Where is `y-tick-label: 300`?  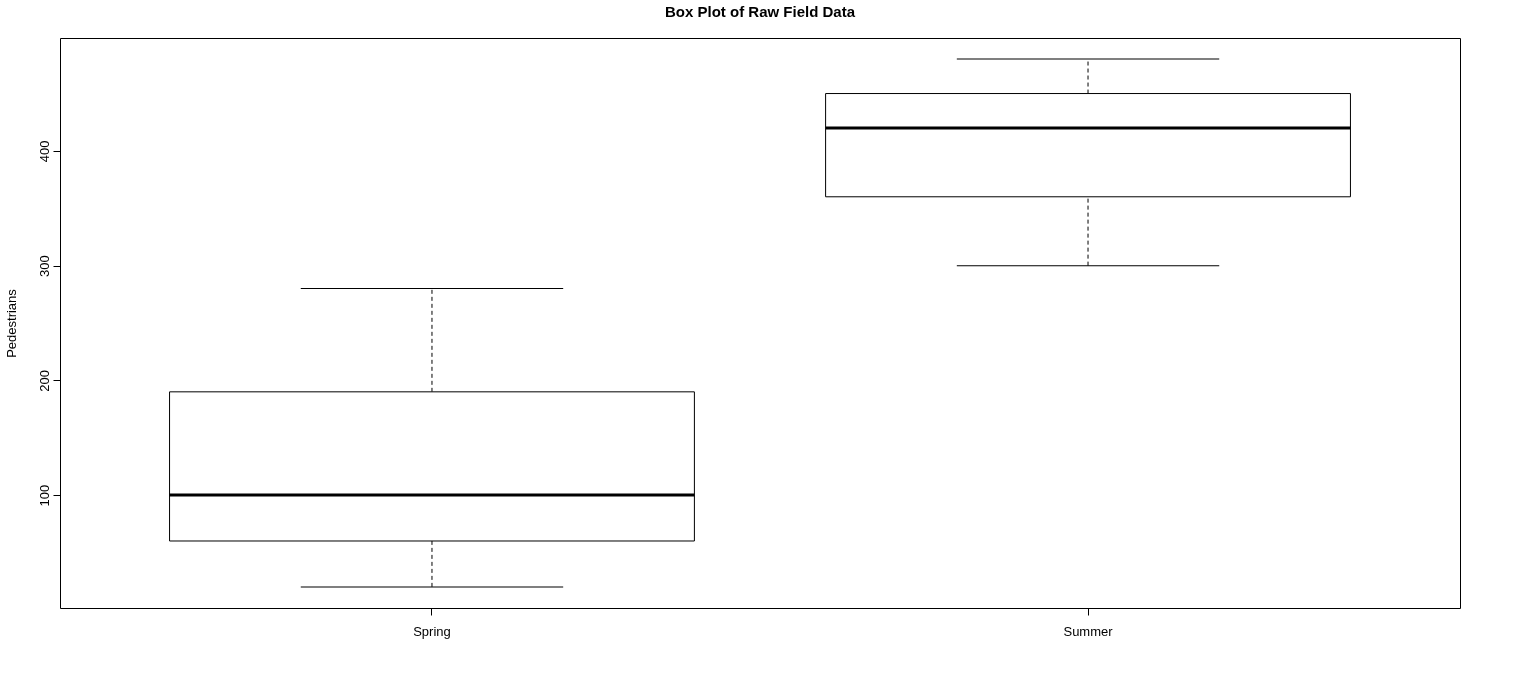
y-tick-label: 300 is located at coordinates (44, 266).